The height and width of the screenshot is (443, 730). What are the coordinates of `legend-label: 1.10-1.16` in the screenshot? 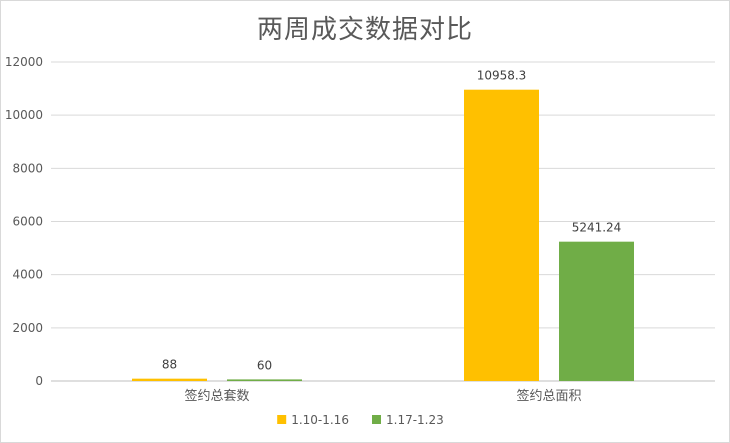 It's located at (320, 420).